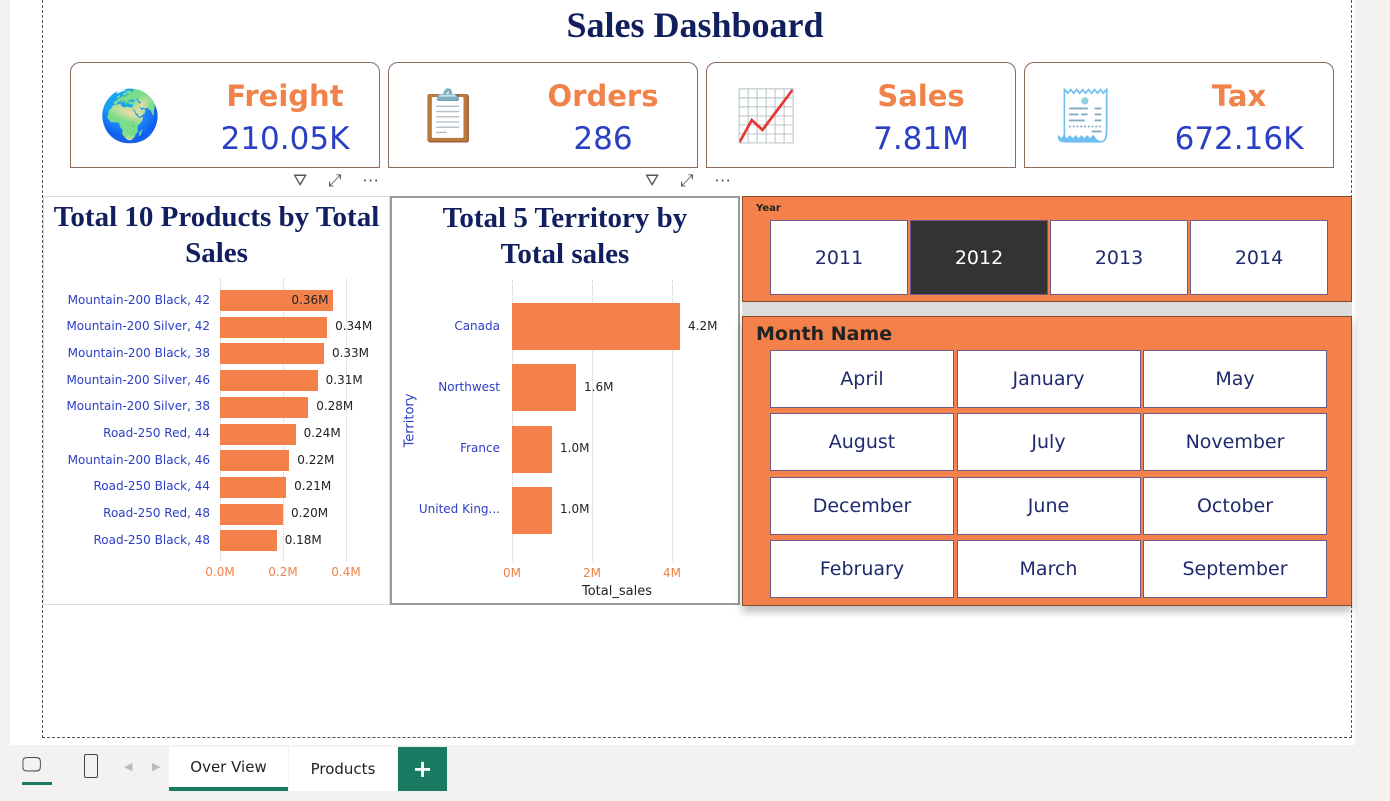 This screenshot has height=801, width=1390. Describe the element at coordinates (703, 325) in the screenshot. I see `data-label: 4.2M` at that location.